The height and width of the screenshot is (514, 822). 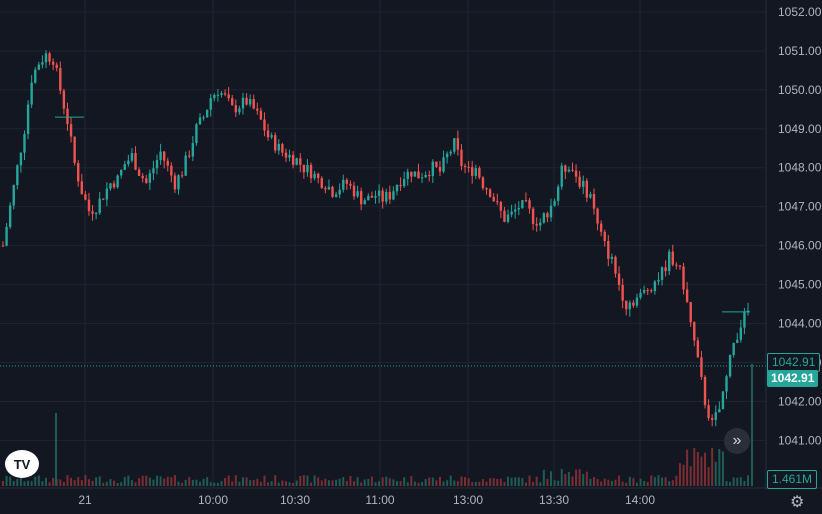 What do you see at coordinates (800, 51) in the screenshot?
I see `y-tick-label: 1051.00` at bounding box center [800, 51].